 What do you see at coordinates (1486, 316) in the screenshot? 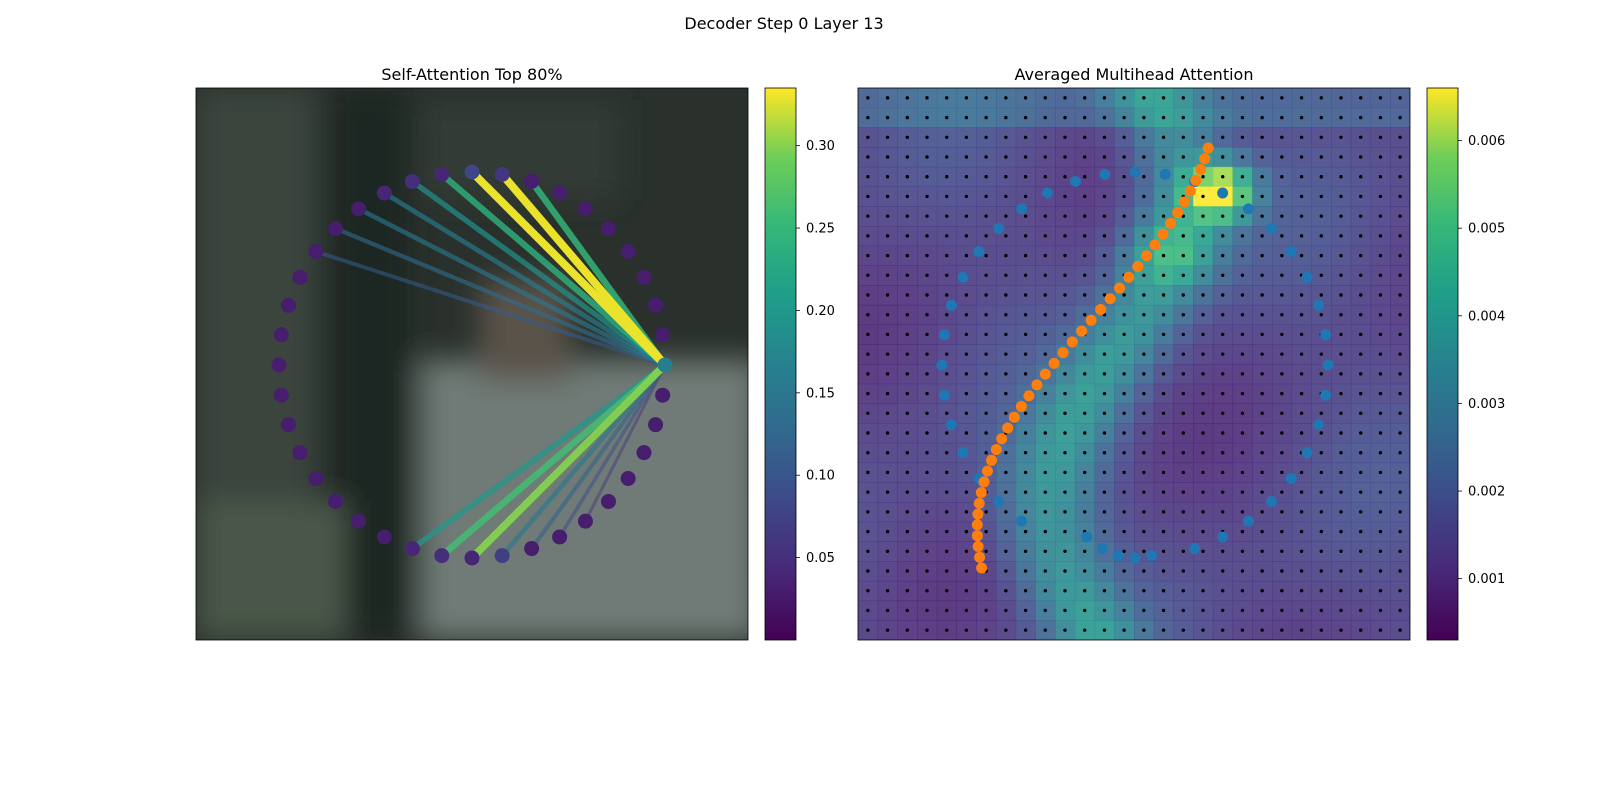
I see `colorbar-tick-label: 0.004` at bounding box center [1486, 316].